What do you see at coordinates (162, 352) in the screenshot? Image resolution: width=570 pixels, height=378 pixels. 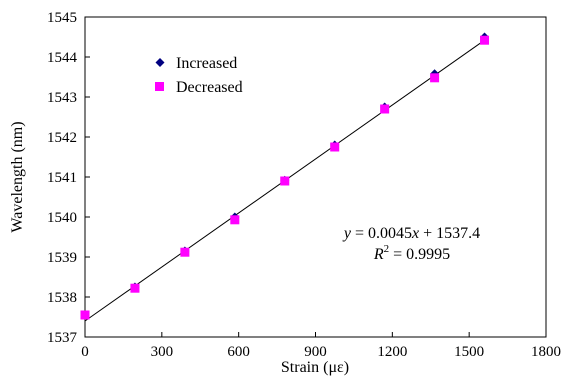 I see `x-tick-label: 300` at bounding box center [162, 352].